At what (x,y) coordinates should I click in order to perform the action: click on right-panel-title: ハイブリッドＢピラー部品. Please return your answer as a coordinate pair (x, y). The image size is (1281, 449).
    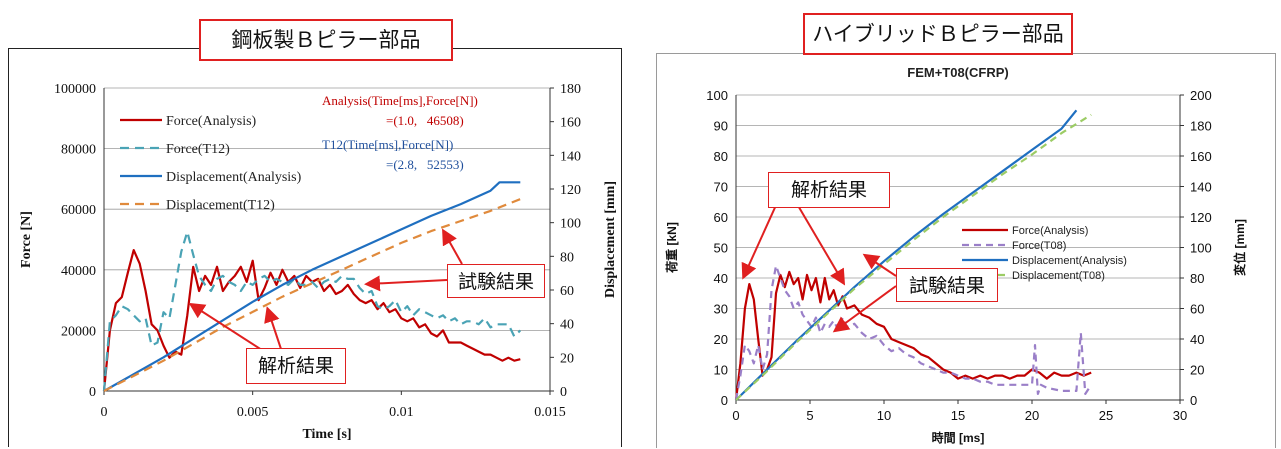
    Looking at the image, I should click on (938, 34).